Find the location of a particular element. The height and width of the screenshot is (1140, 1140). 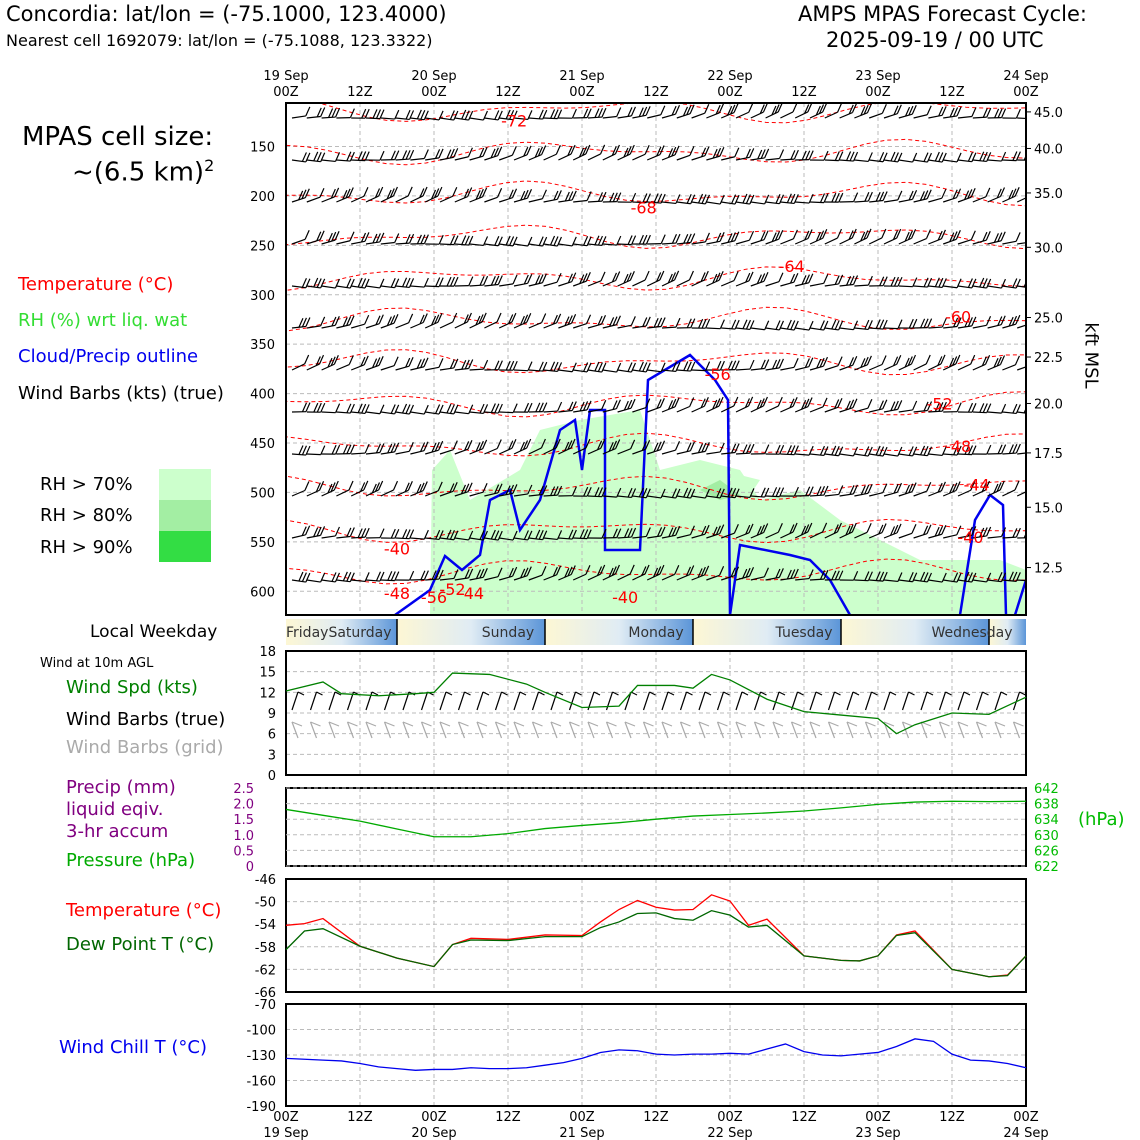

y-tick-label: 18 is located at coordinates (267, 652).